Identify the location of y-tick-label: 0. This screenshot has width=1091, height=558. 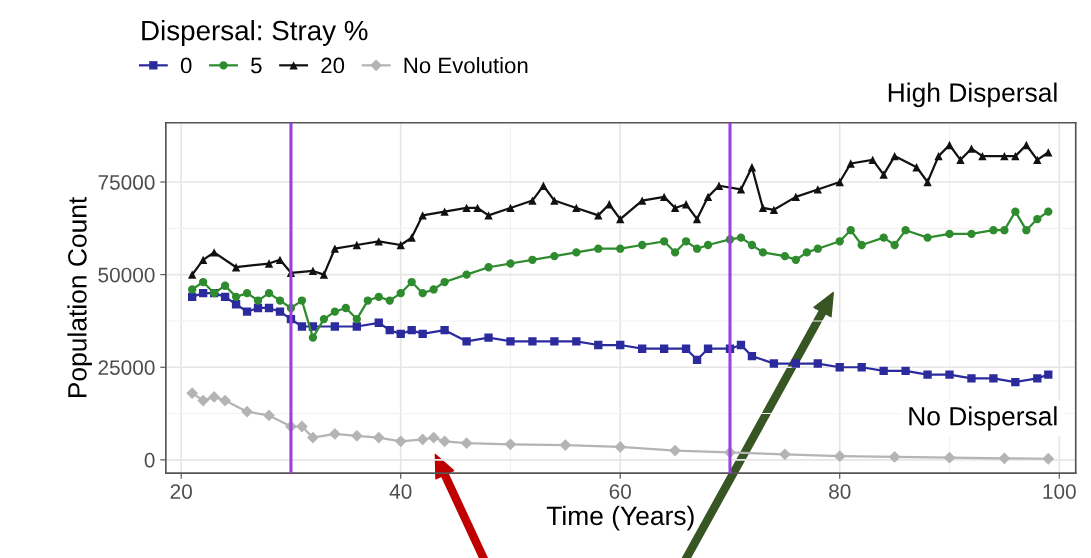
(149, 460).